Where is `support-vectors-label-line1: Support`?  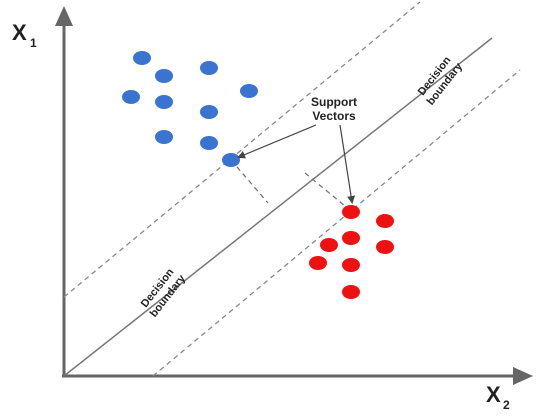 support-vectors-label-line1: Support is located at coordinates (334, 102).